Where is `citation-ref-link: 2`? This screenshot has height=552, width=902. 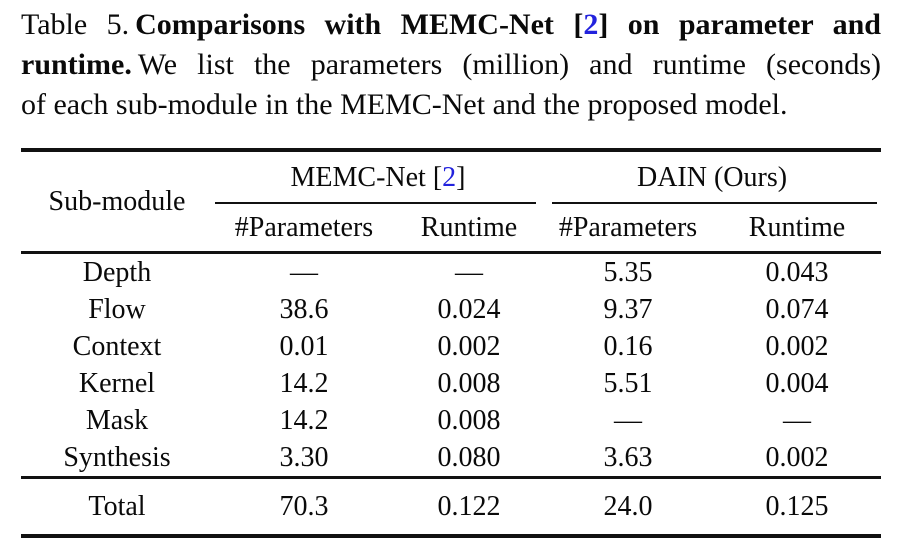 citation-ref-link: 2 is located at coordinates (591, 24).